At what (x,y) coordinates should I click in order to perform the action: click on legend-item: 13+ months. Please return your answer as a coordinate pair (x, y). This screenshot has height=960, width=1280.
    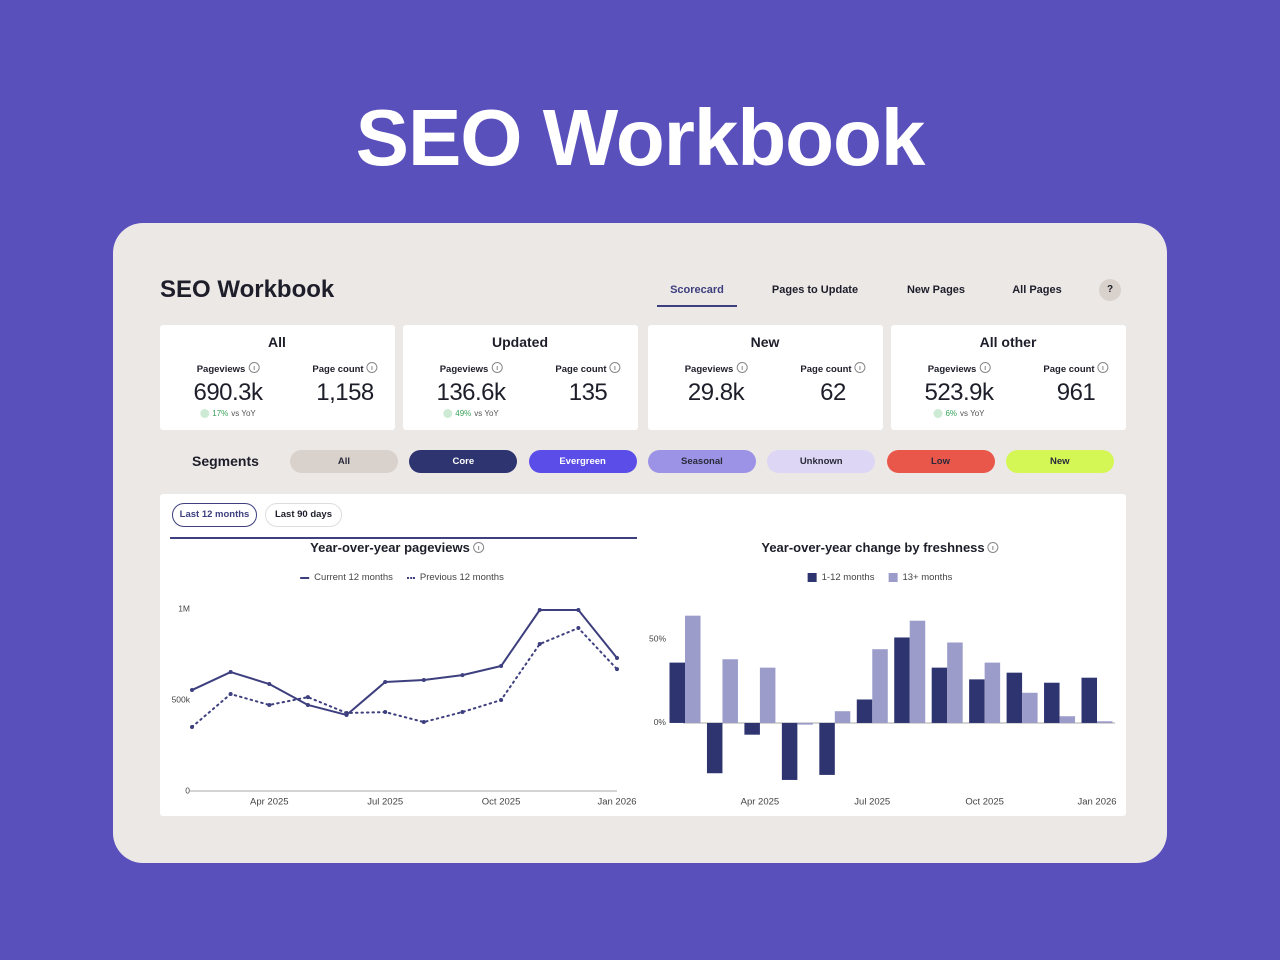
    Looking at the image, I should click on (920, 577).